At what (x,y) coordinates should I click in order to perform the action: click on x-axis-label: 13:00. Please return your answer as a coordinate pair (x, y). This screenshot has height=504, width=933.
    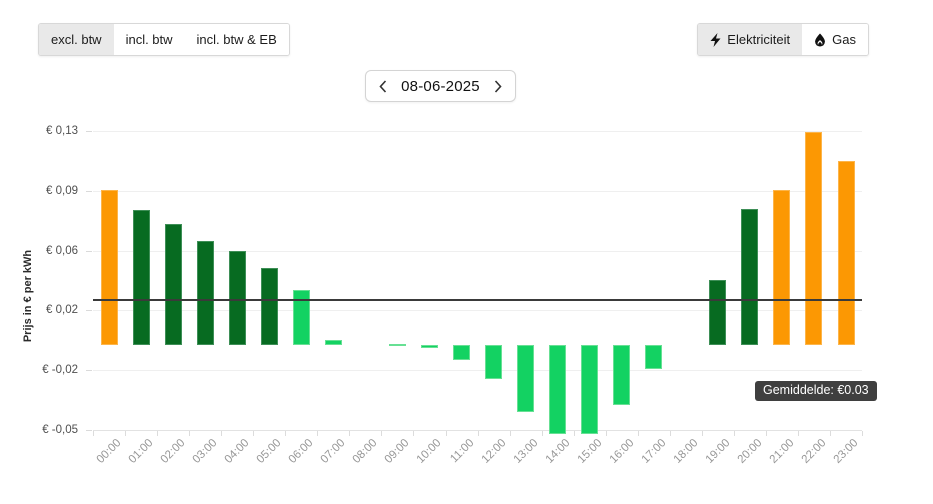
    Looking at the image, I should click on (526, 451).